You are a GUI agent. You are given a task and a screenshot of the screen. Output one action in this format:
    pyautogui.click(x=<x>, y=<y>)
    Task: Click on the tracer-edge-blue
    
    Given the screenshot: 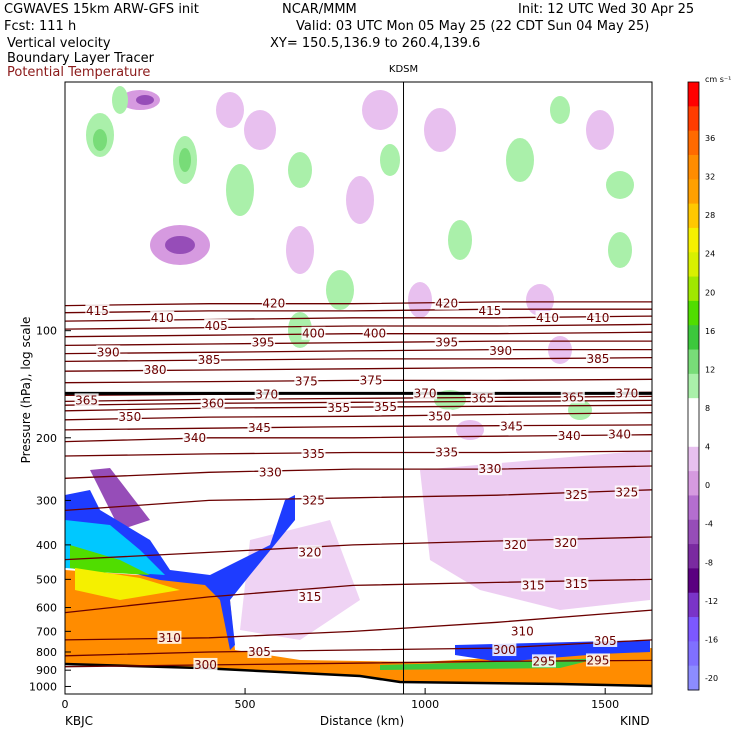 What is the action you would take?
    pyautogui.click(x=180, y=570)
    